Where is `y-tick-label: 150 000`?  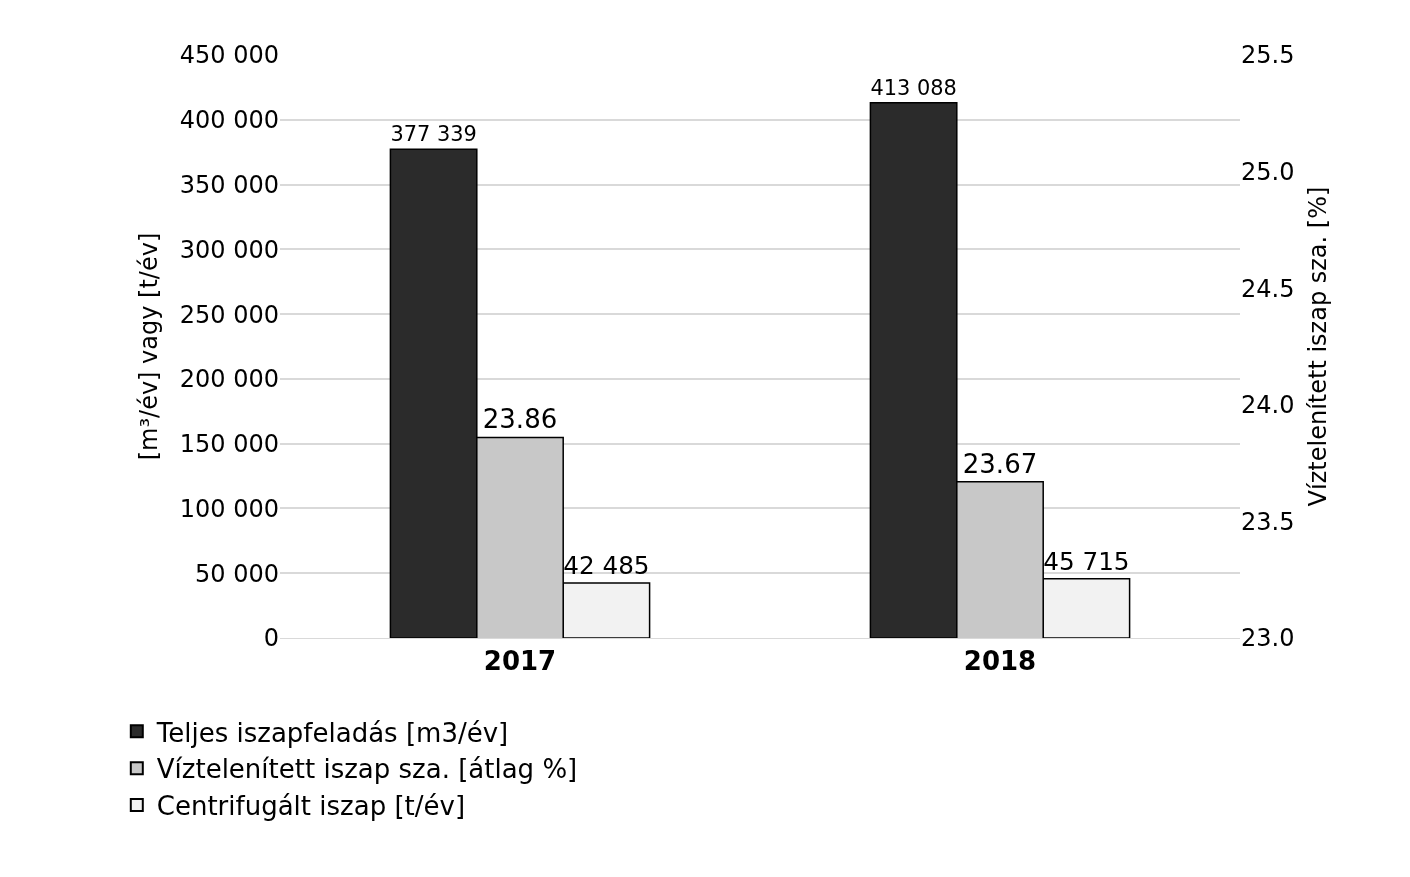
y-tick-label: 150 000 is located at coordinates (229, 444).